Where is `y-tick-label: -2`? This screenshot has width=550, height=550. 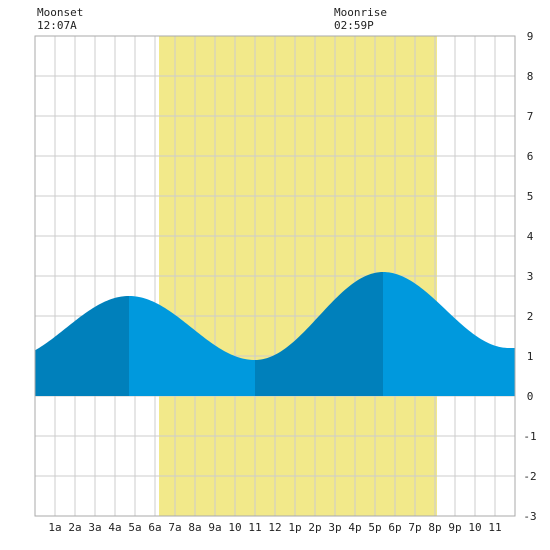
y-tick-label: -2 is located at coordinates (529, 476).